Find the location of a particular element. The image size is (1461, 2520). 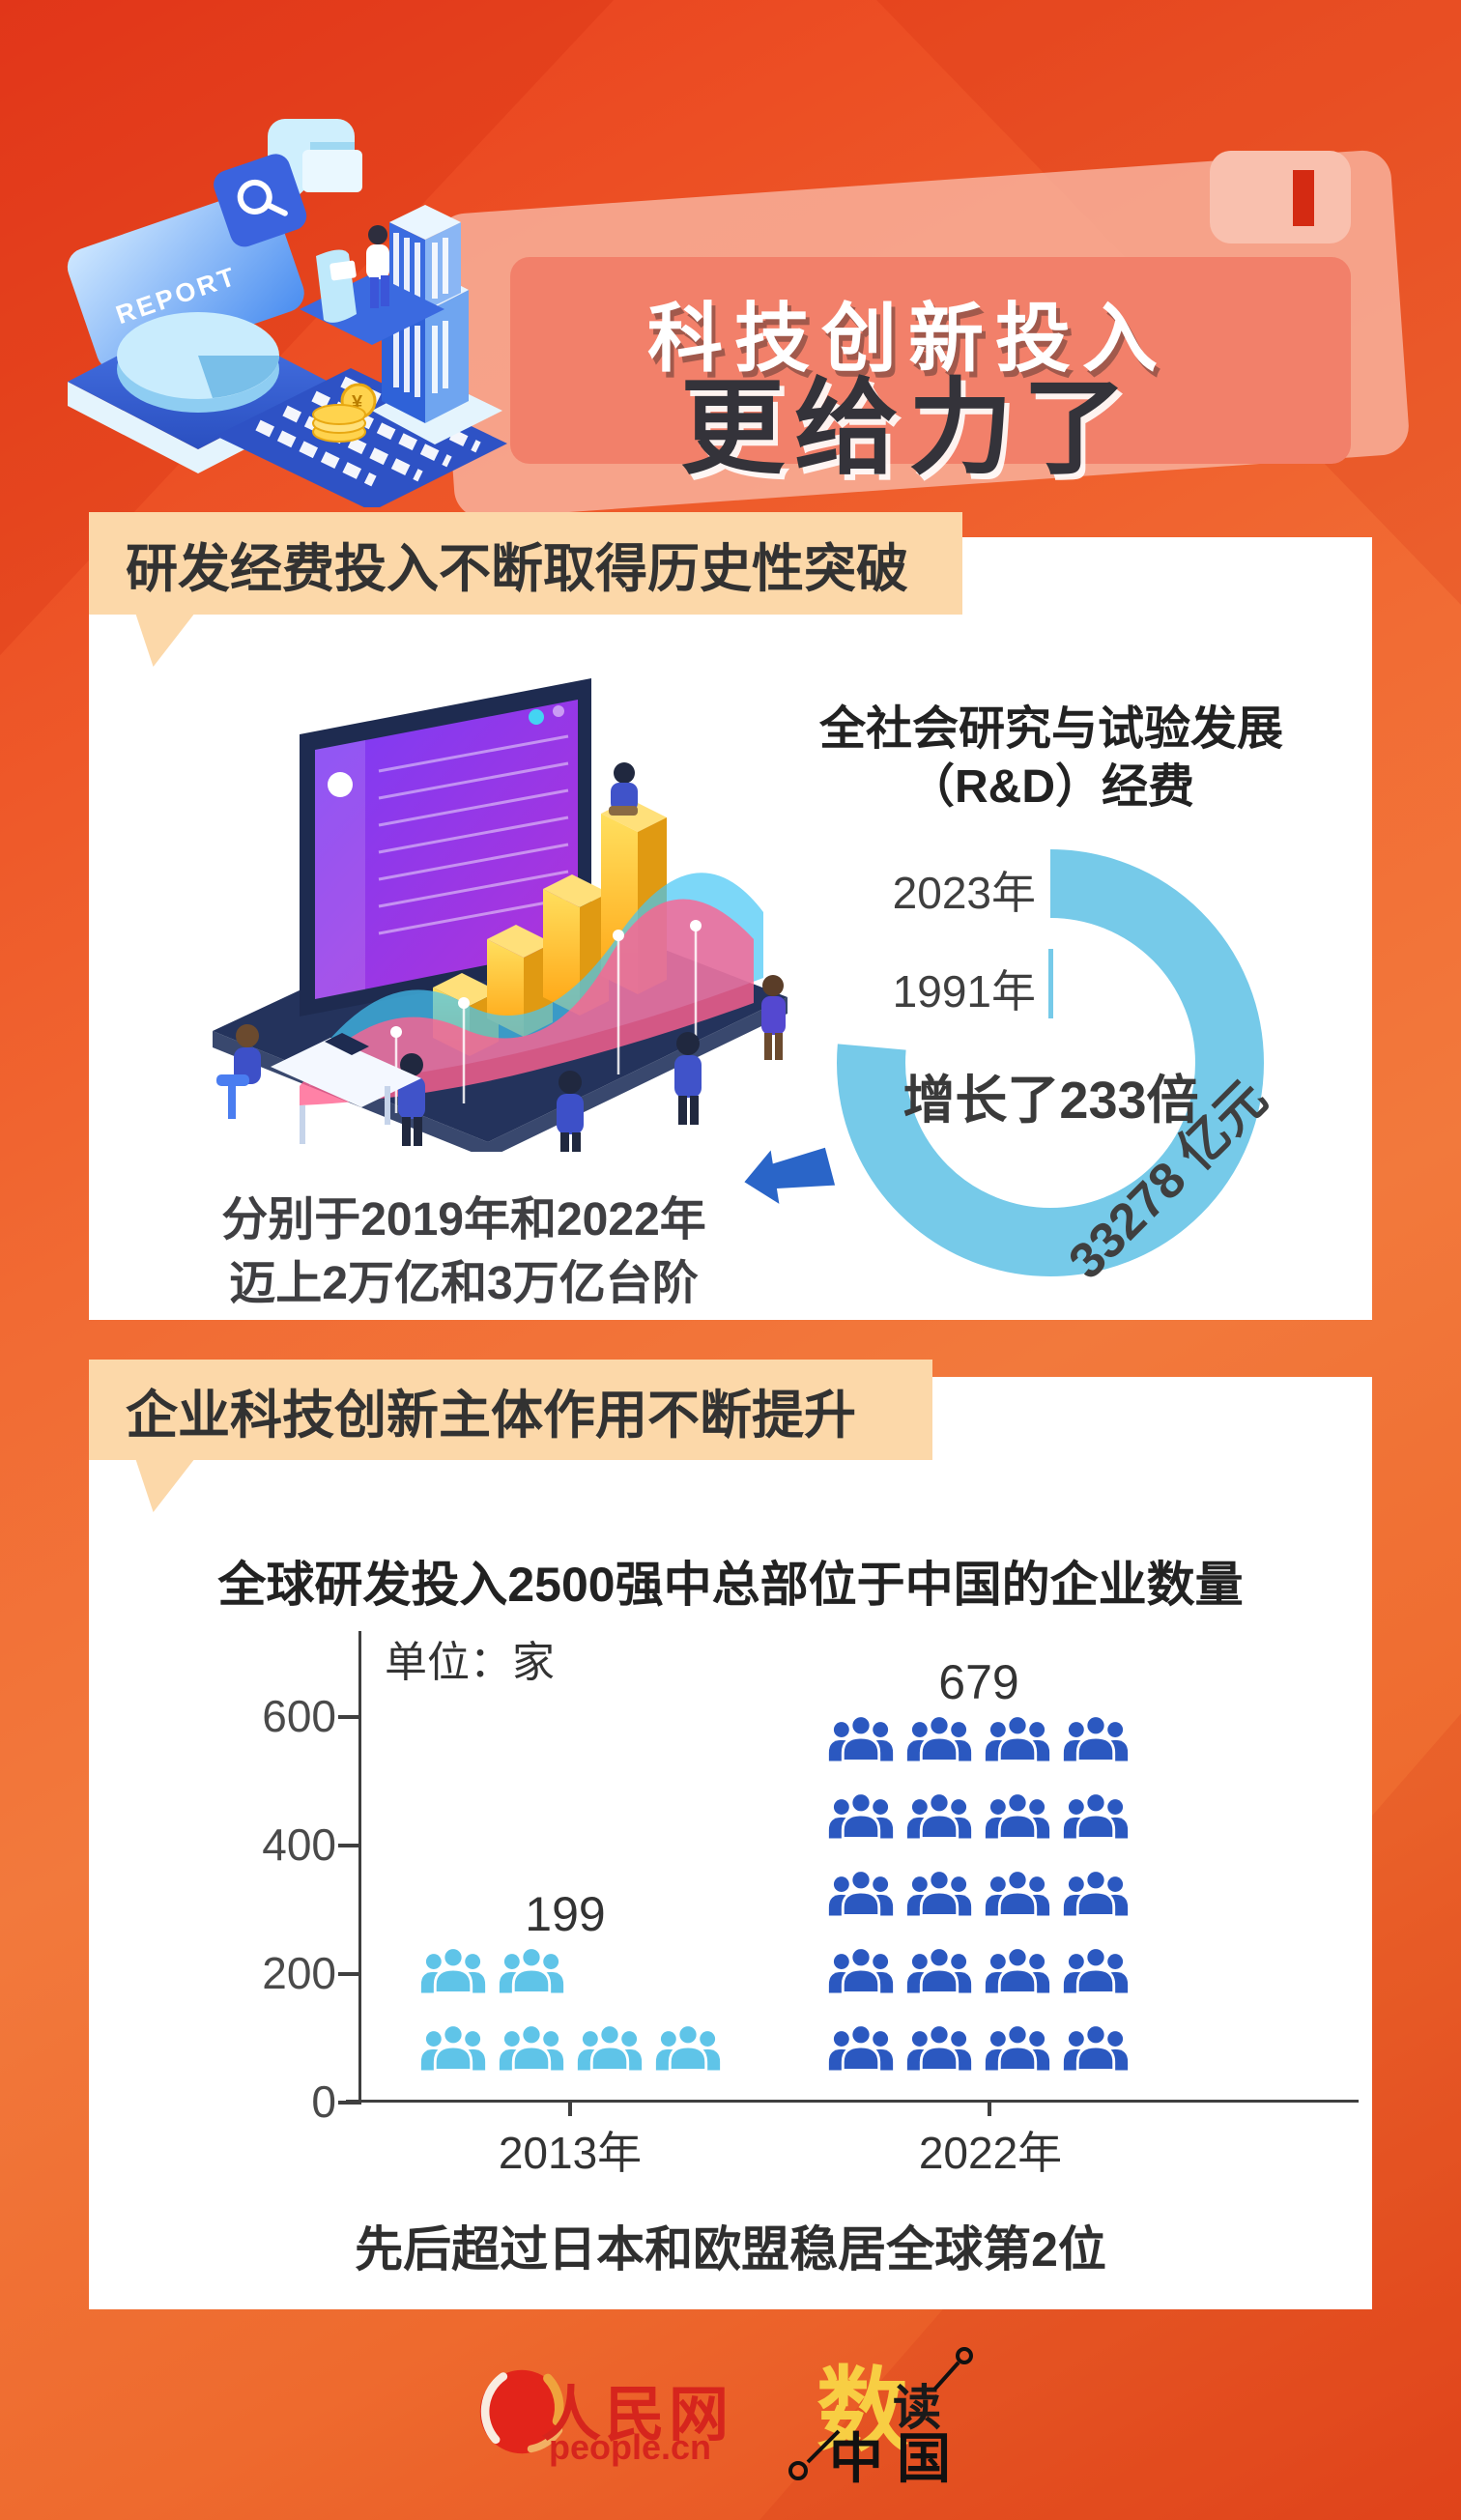

y-tick-label: 600 is located at coordinates (299, 1716).